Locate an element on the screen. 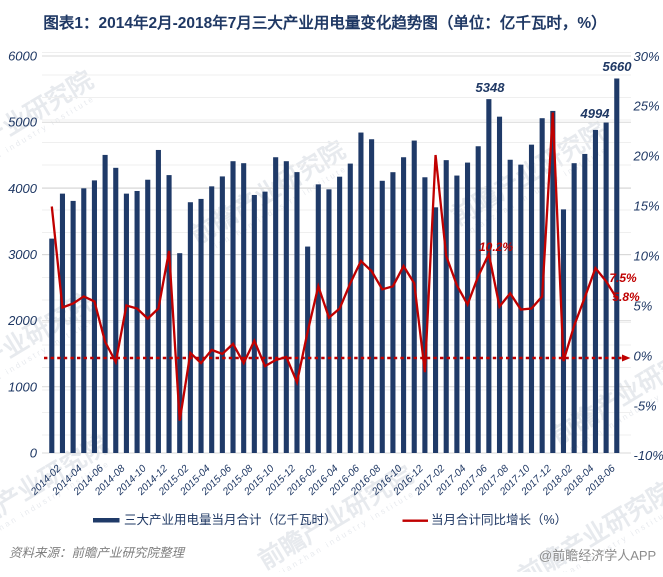 The height and width of the screenshot is (577, 663). svg-text: 资料来源：前瞻产业研究院整理 is located at coordinates (97, 553).